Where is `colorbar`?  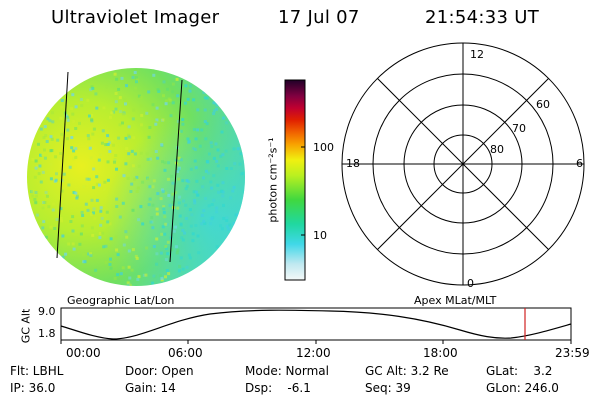
colorbar is located at coordinates (295, 180).